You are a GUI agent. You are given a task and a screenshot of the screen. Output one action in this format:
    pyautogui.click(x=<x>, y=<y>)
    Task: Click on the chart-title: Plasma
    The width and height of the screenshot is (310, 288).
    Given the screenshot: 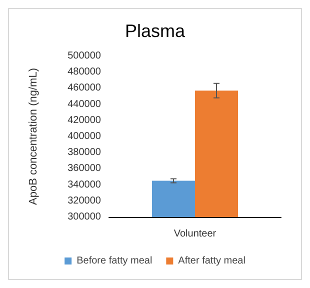 What is the action you would take?
    pyautogui.click(x=155, y=31)
    